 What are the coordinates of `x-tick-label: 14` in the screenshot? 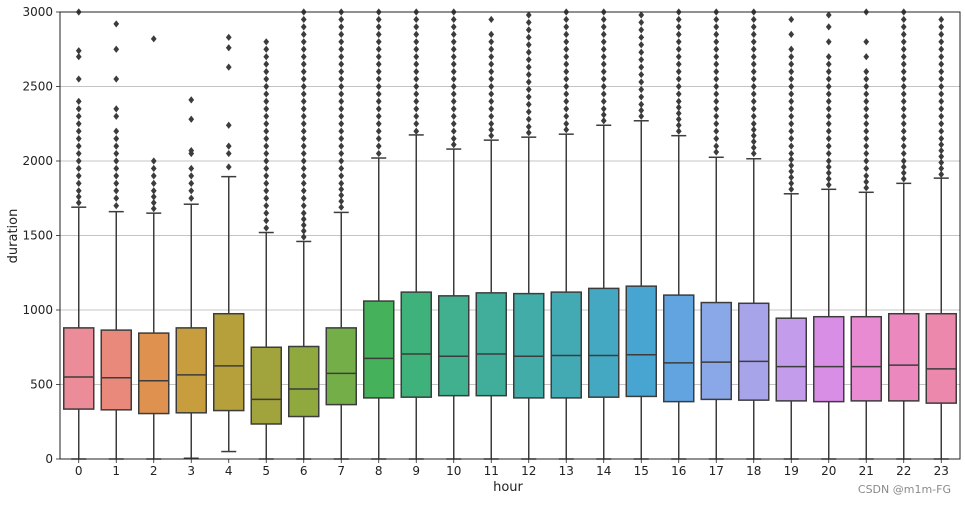 It's located at (603, 471).